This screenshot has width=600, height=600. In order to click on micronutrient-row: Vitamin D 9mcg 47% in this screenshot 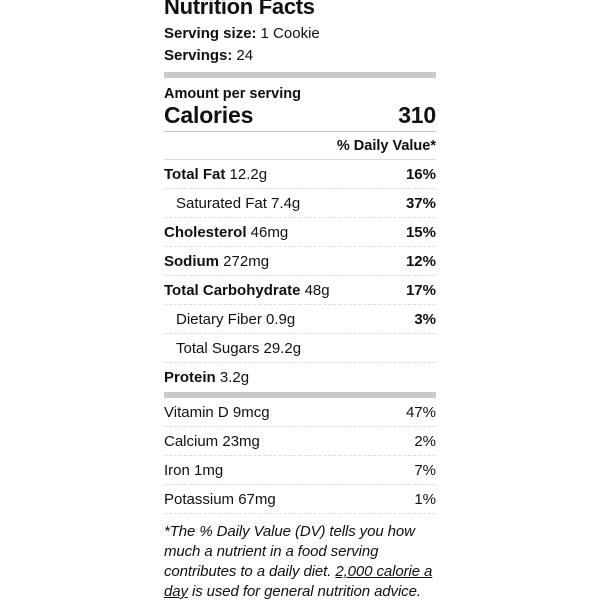, I will do `click(300, 412)`.